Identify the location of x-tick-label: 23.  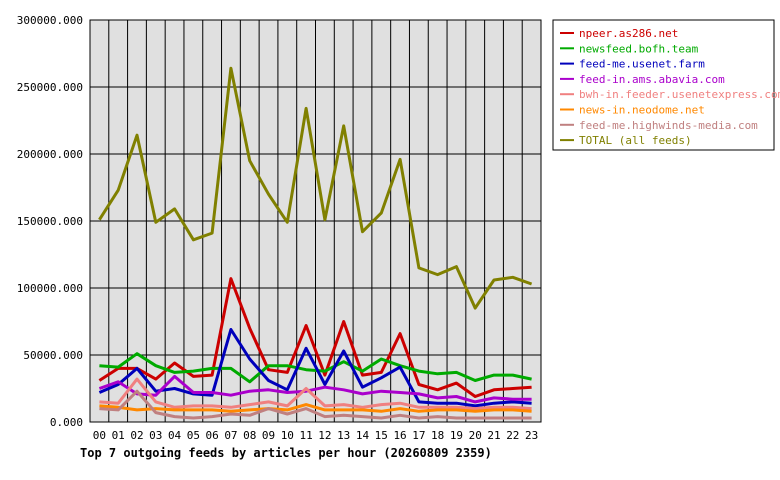
(531, 435).